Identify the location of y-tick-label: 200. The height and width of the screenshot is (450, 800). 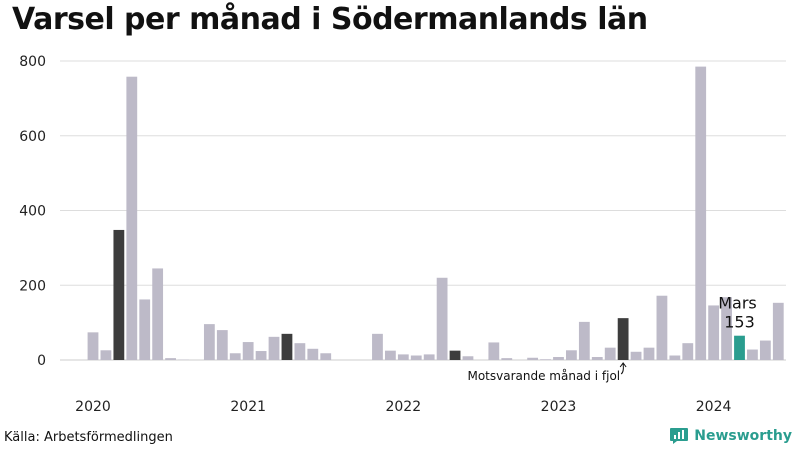
(32, 286).